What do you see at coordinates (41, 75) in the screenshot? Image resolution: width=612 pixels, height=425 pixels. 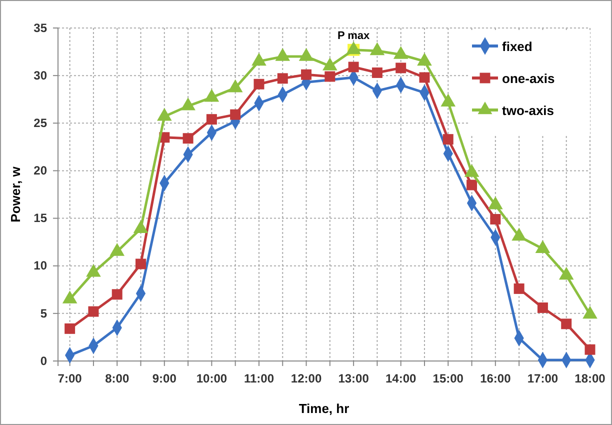 I see `y-tick-label: 30` at bounding box center [41, 75].